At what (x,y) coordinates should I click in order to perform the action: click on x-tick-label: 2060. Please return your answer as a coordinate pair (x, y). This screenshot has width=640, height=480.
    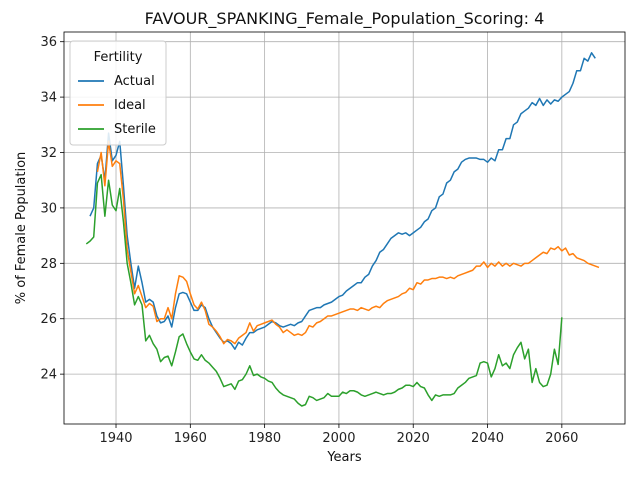
    Looking at the image, I should click on (561, 438).